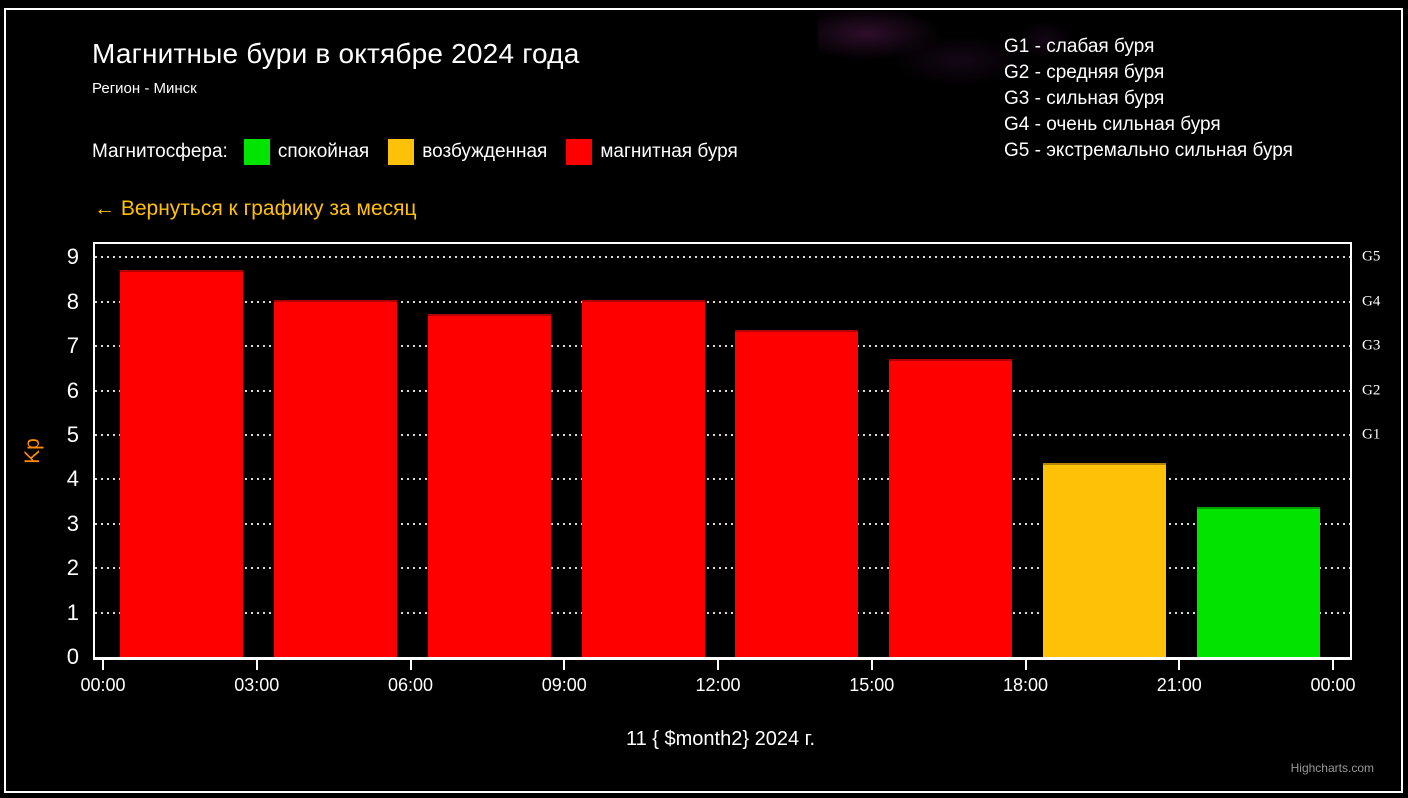 This screenshot has width=1408, height=798. Describe the element at coordinates (872, 685) in the screenshot. I see `x-axis-tick-label: 15:00` at that location.